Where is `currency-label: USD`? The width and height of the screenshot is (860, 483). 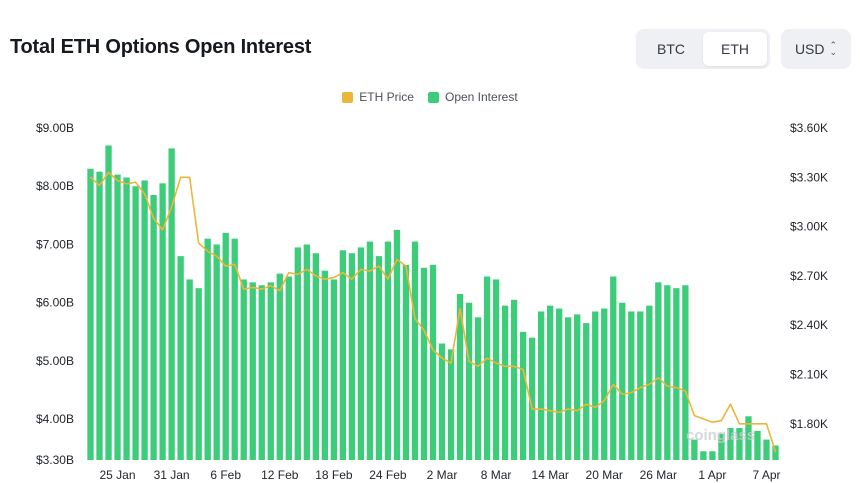 currency-label: USD is located at coordinates (809, 49).